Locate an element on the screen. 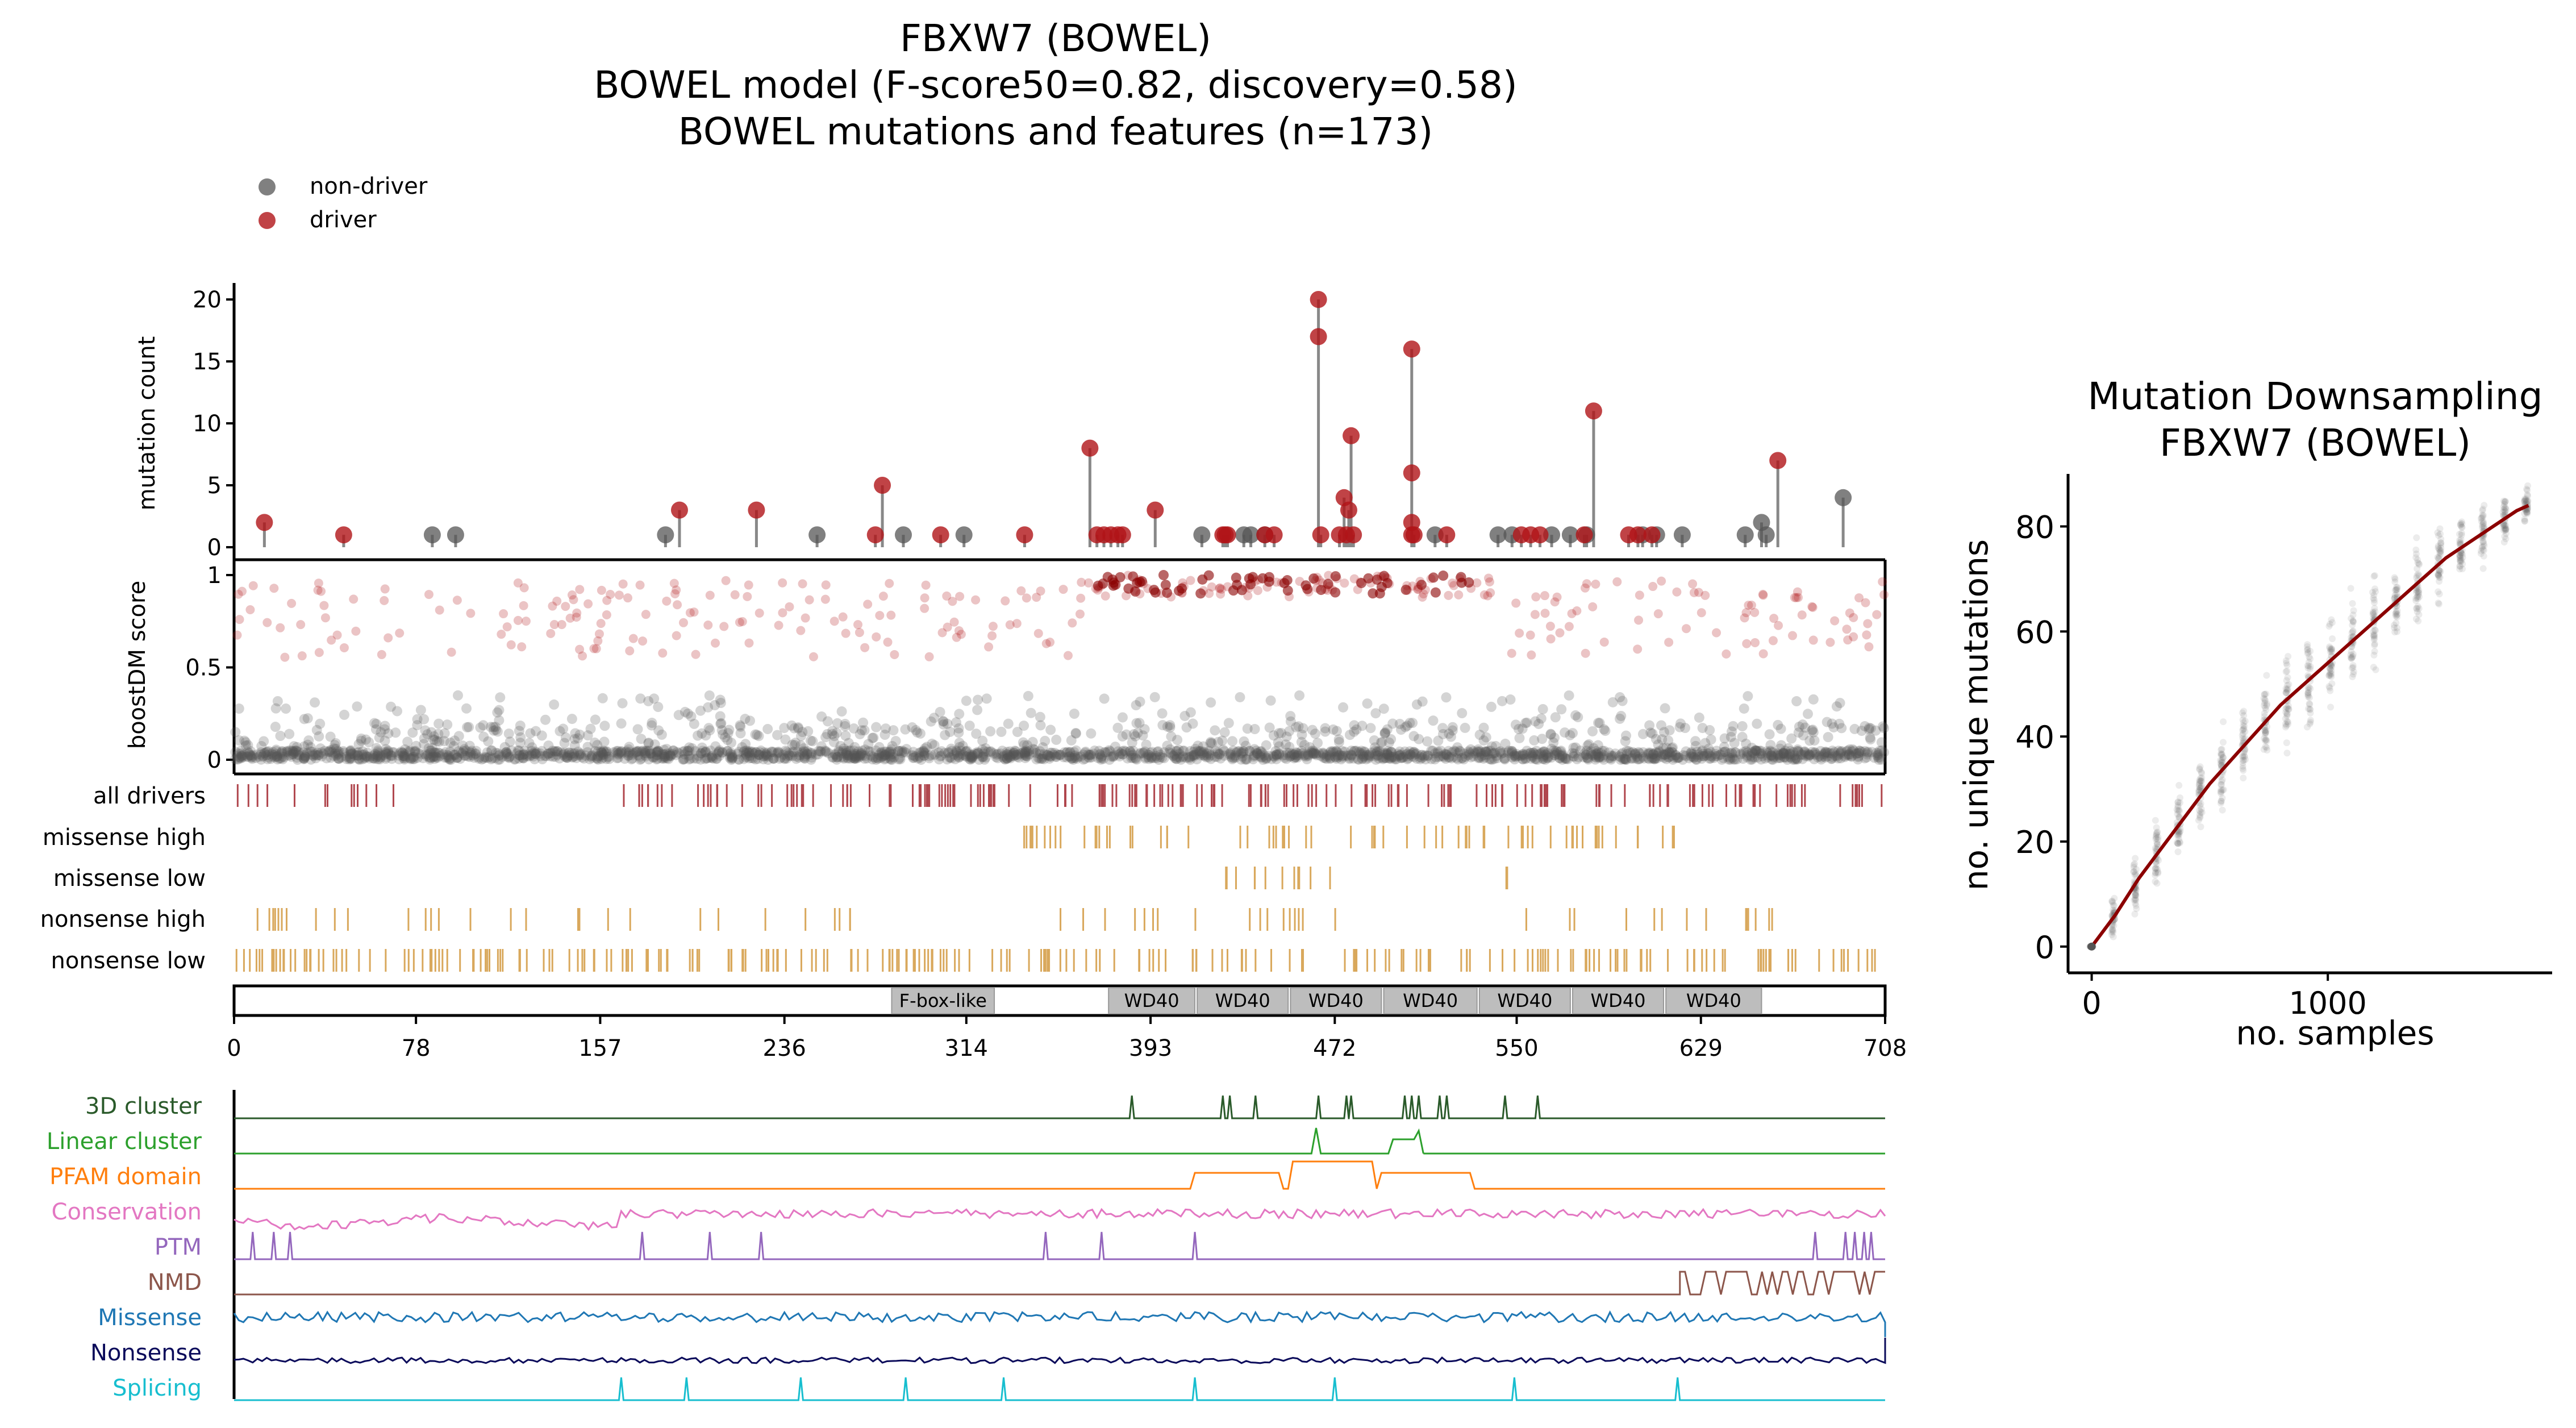  domain-label: WD40 is located at coordinates (1618, 1000).